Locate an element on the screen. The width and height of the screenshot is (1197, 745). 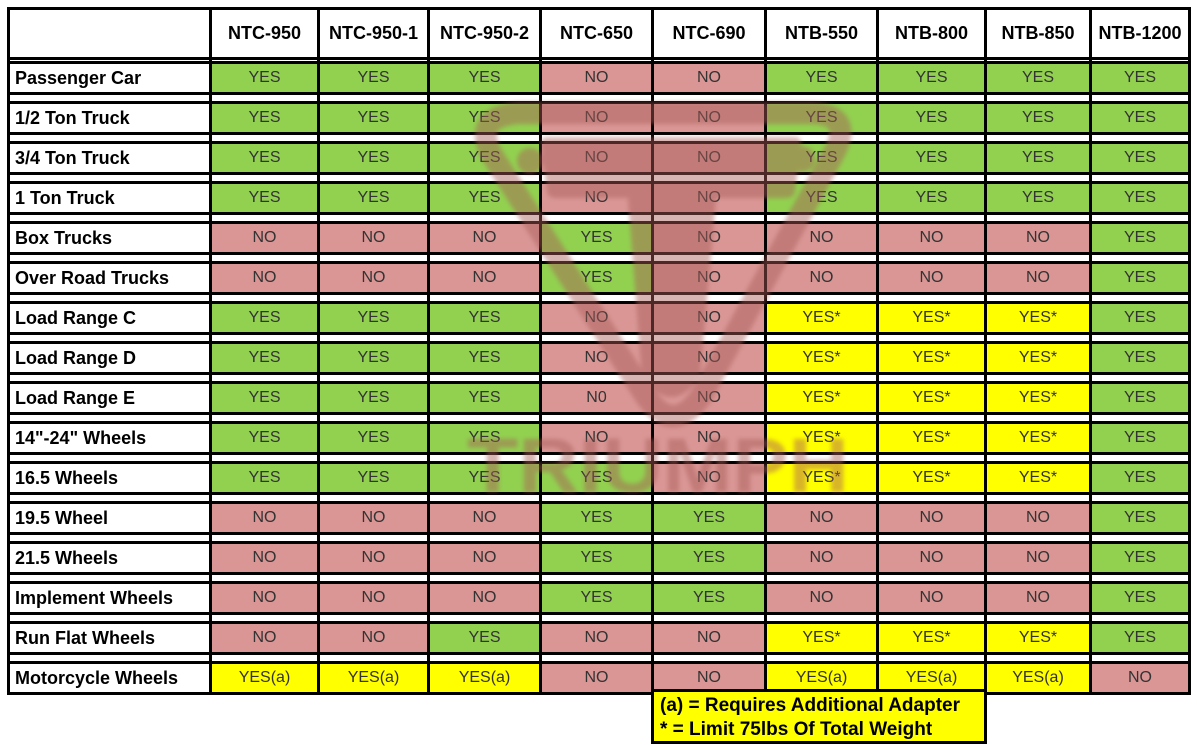
column-header: NTB-800 is located at coordinates (931, 33).